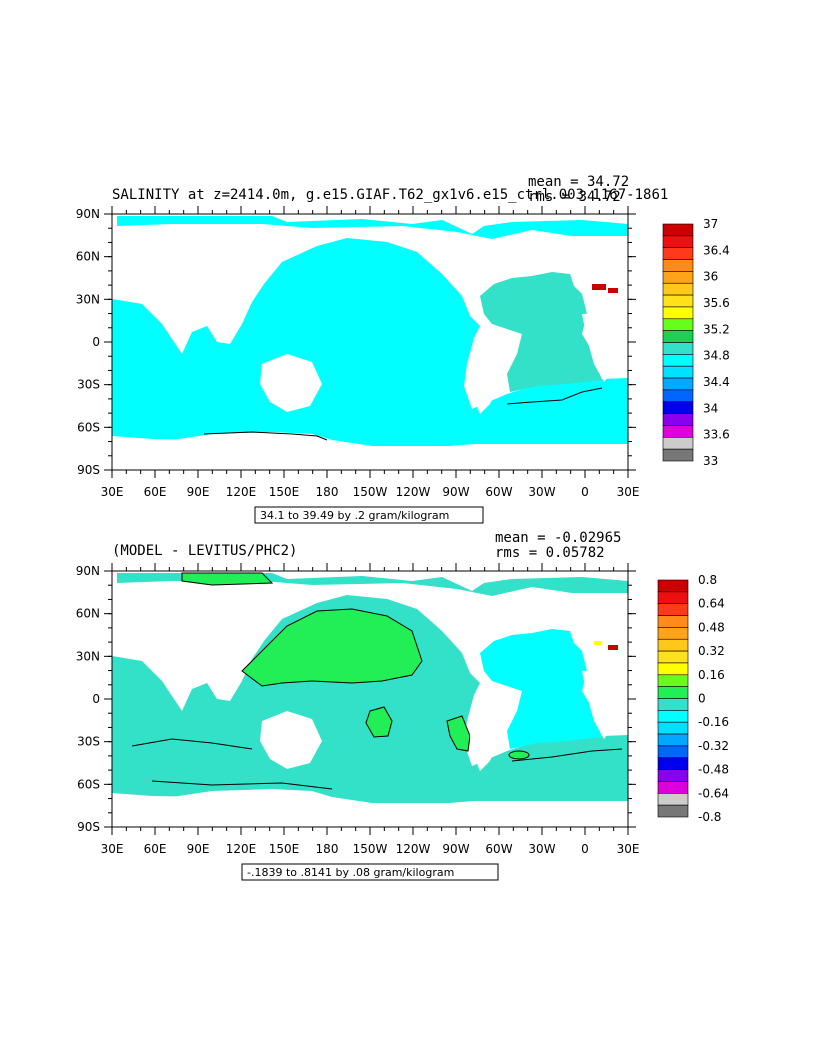  Describe the element at coordinates (241, 492) in the screenshot. I see `top-lon-label: 120E` at that location.